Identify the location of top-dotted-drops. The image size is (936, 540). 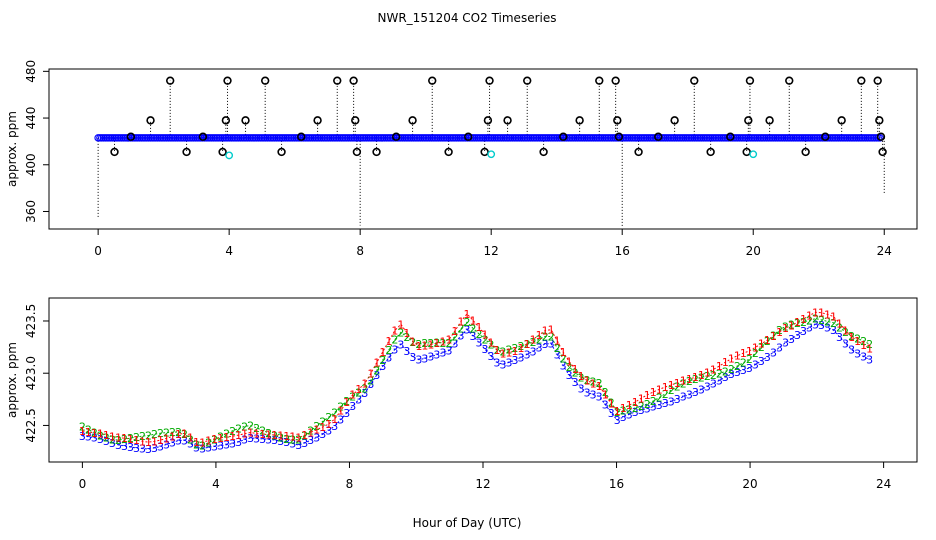
(491, 182).